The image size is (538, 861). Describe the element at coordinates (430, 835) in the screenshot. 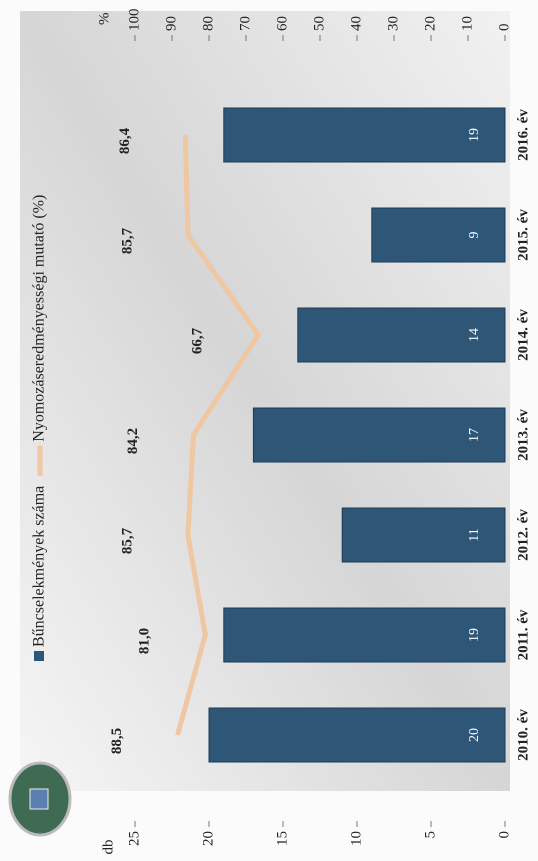

I see `y-tick-label: 5` at that location.